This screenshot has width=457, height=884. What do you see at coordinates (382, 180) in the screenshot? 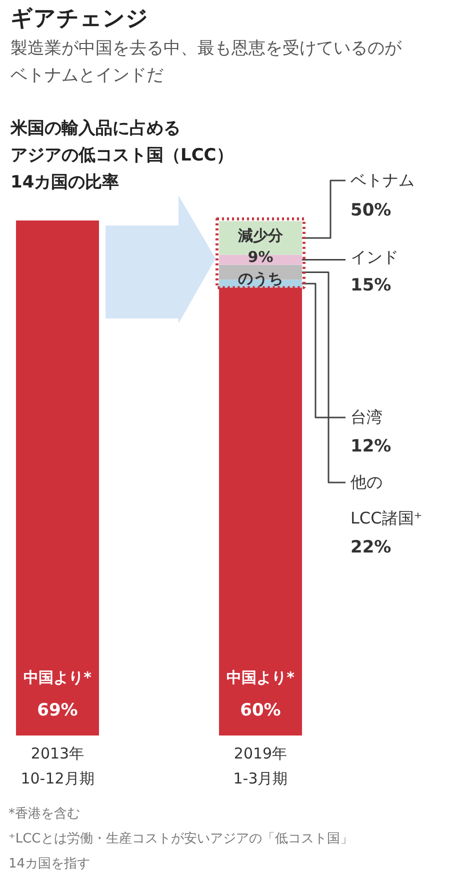
I see `text: ベトナム` at bounding box center [382, 180].